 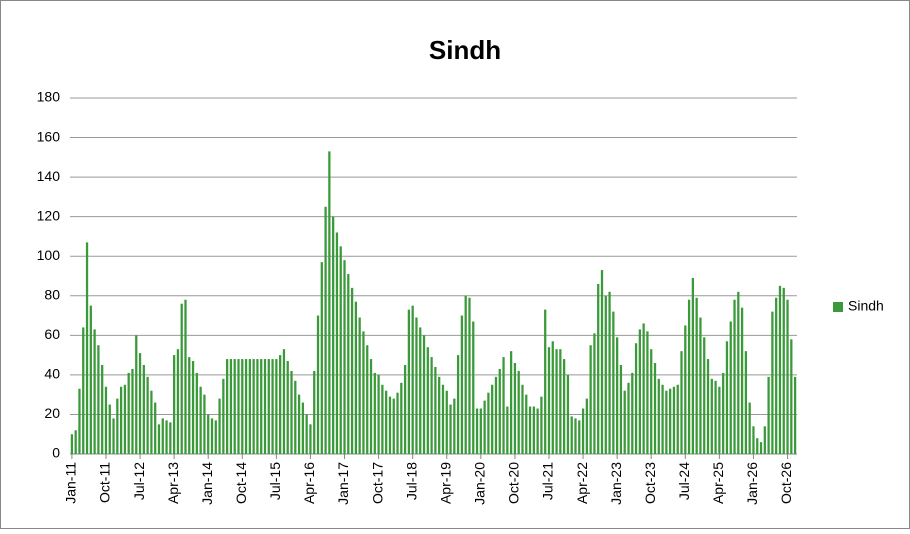 What do you see at coordinates (241, 483) in the screenshot?
I see `x-tick-label: Oct-14` at bounding box center [241, 483].